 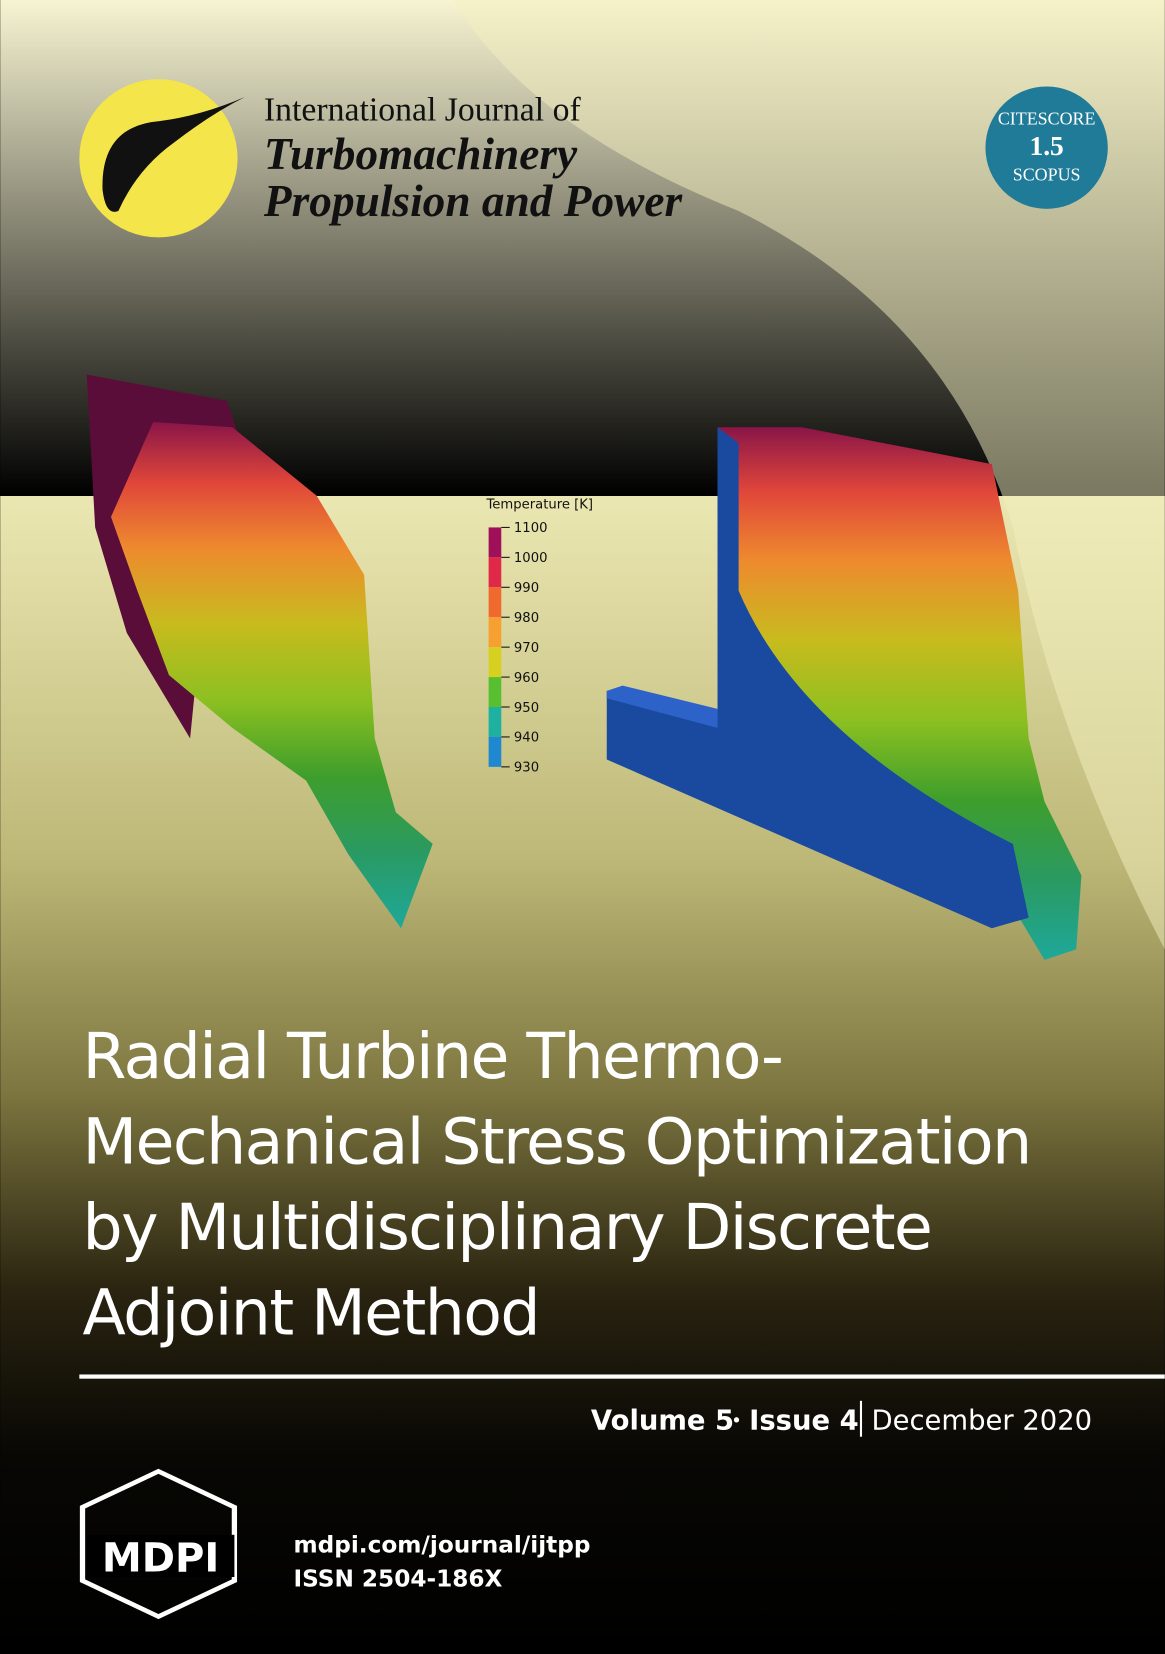 What do you see at coordinates (622, 1376) in the screenshot?
I see `rule` at bounding box center [622, 1376].